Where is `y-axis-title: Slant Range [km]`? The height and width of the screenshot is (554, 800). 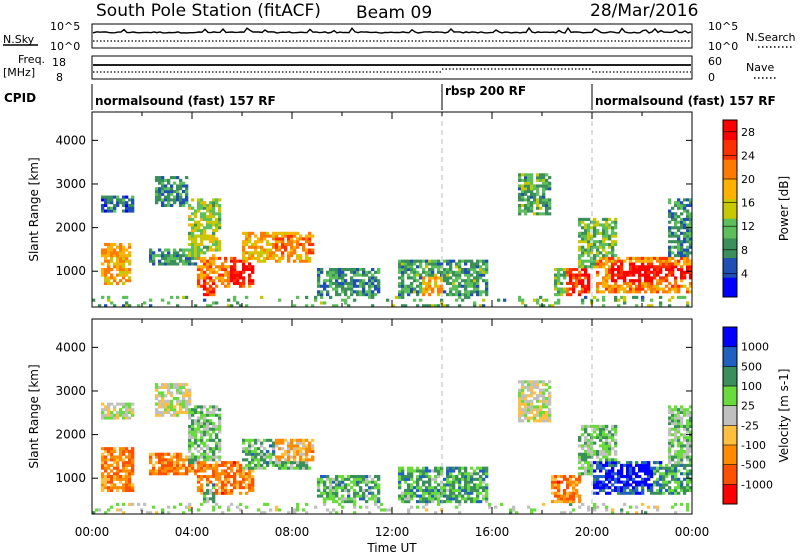 y-axis-title: Slant Range [km] is located at coordinates (34, 416).